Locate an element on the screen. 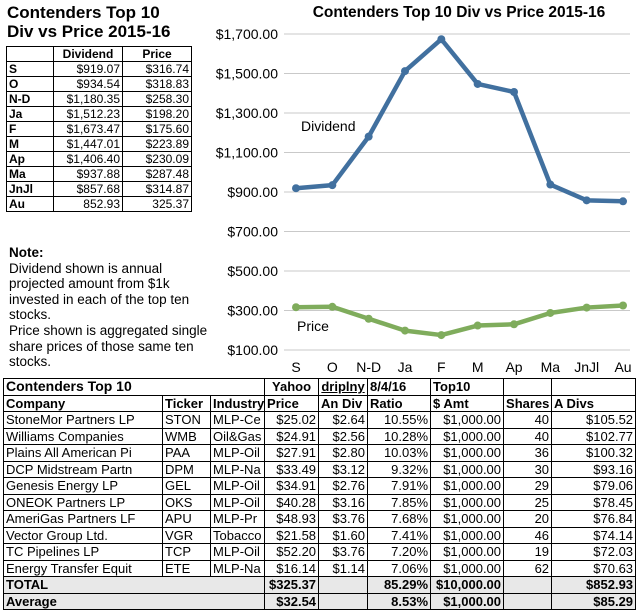  summary-row-label: N-D is located at coordinates (30, 99).